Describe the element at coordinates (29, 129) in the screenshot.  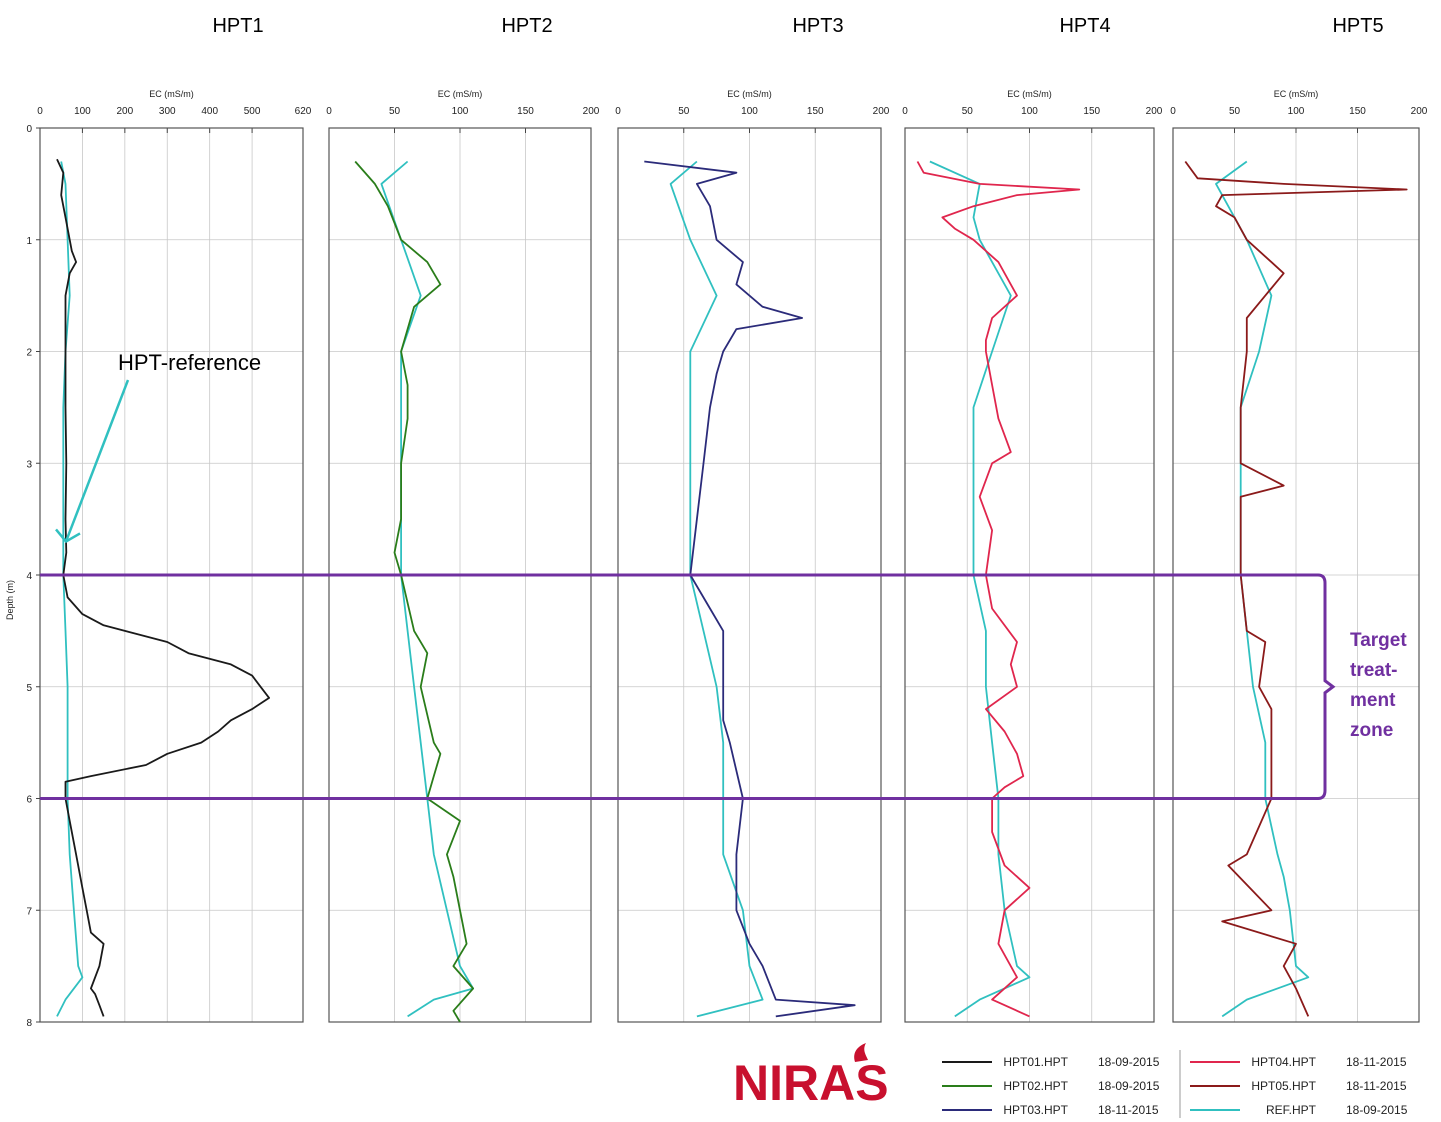
I see `y-tick-label: 0` at that location.